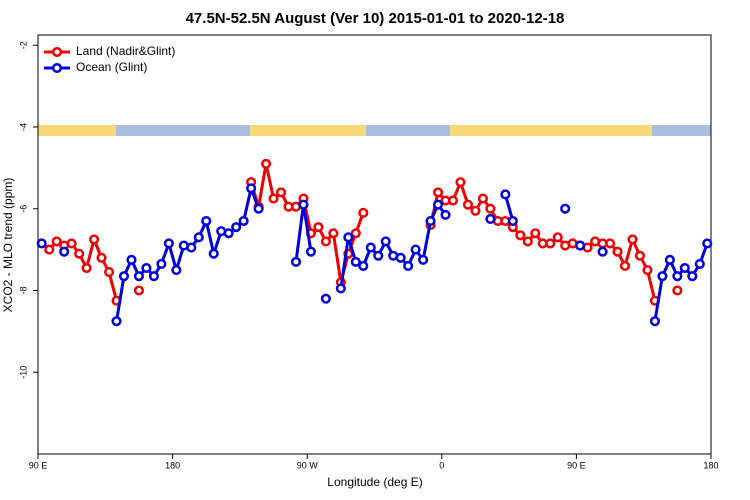 The width and height of the screenshot is (750, 500). Describe the element at coordinates (308, 465) in the screenshot. I see `x-tick-label: 90 W` at that location.